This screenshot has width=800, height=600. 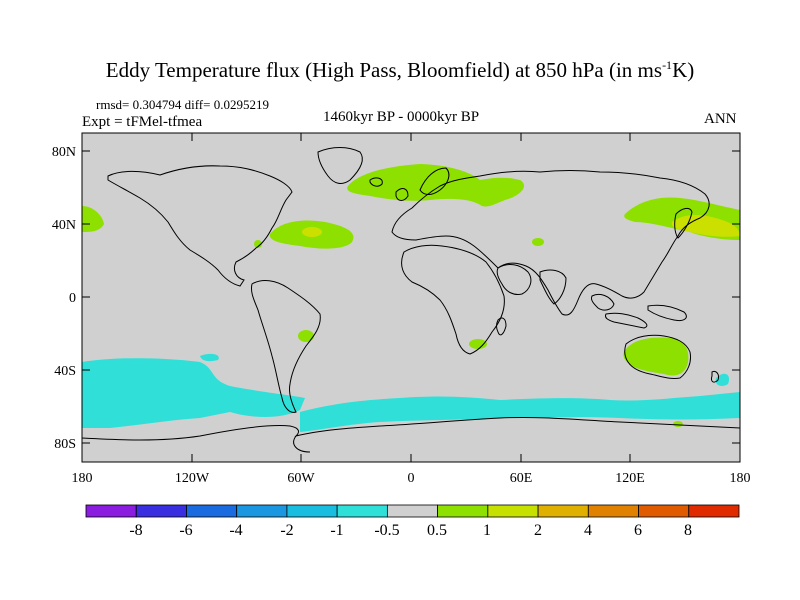 I want to click on colorbar, so click(x=412, y=511).